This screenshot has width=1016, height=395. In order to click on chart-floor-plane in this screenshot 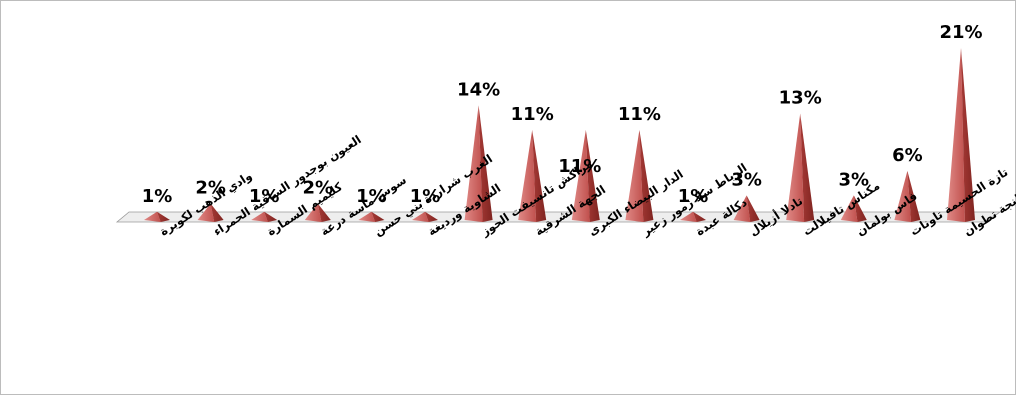, I will do `click(558, 217)`.